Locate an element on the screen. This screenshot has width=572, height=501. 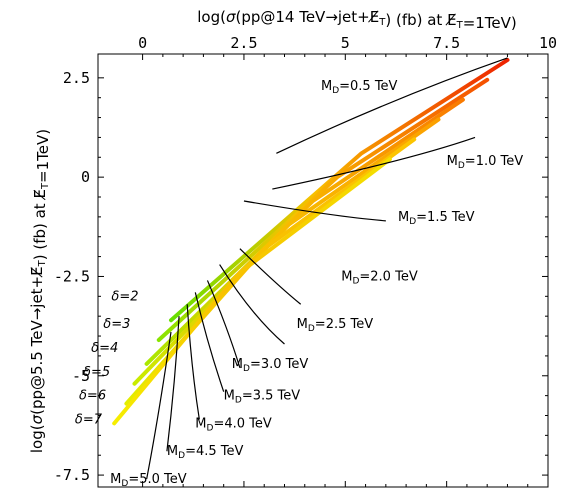
y-tick-label: -2.5 is located at coordinates (72, 276).